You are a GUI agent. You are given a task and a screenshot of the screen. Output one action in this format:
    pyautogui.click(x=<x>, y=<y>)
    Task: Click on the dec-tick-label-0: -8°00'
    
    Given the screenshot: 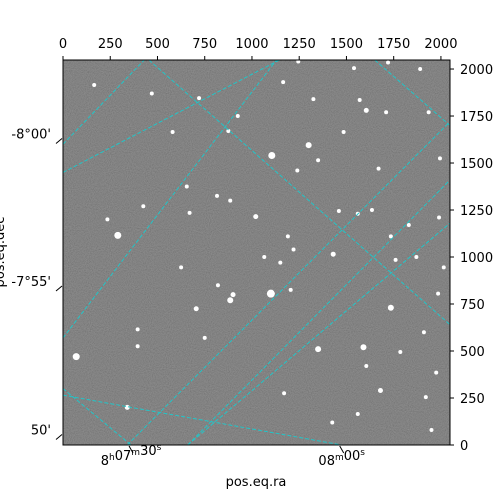 What is the action you would take?
    pyautogui.click(x=31, y=134)
    